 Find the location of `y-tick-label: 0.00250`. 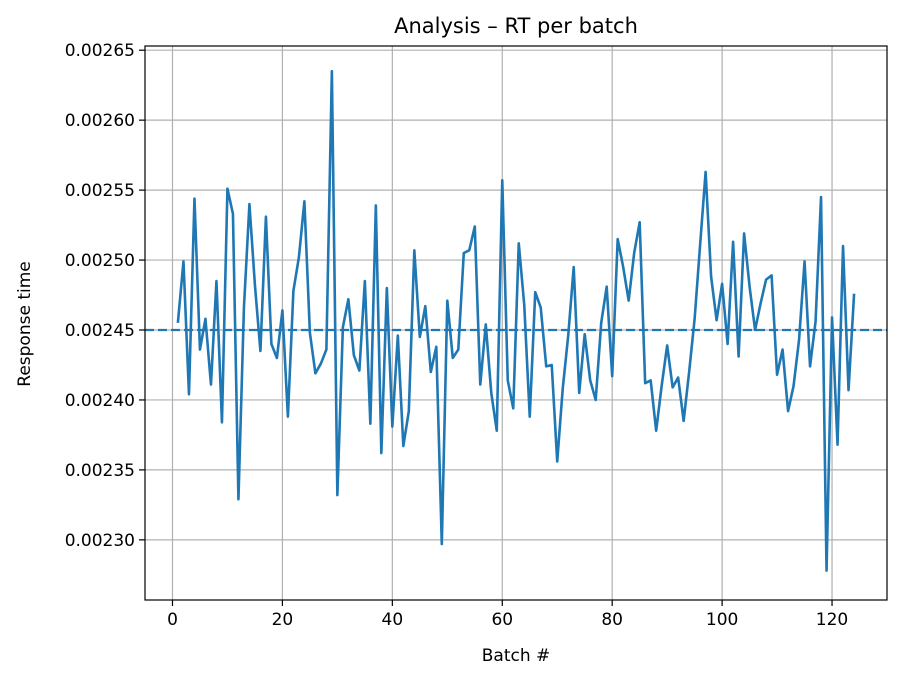

y-tick-label: 0.00250 is located at coordinates (100, 261).